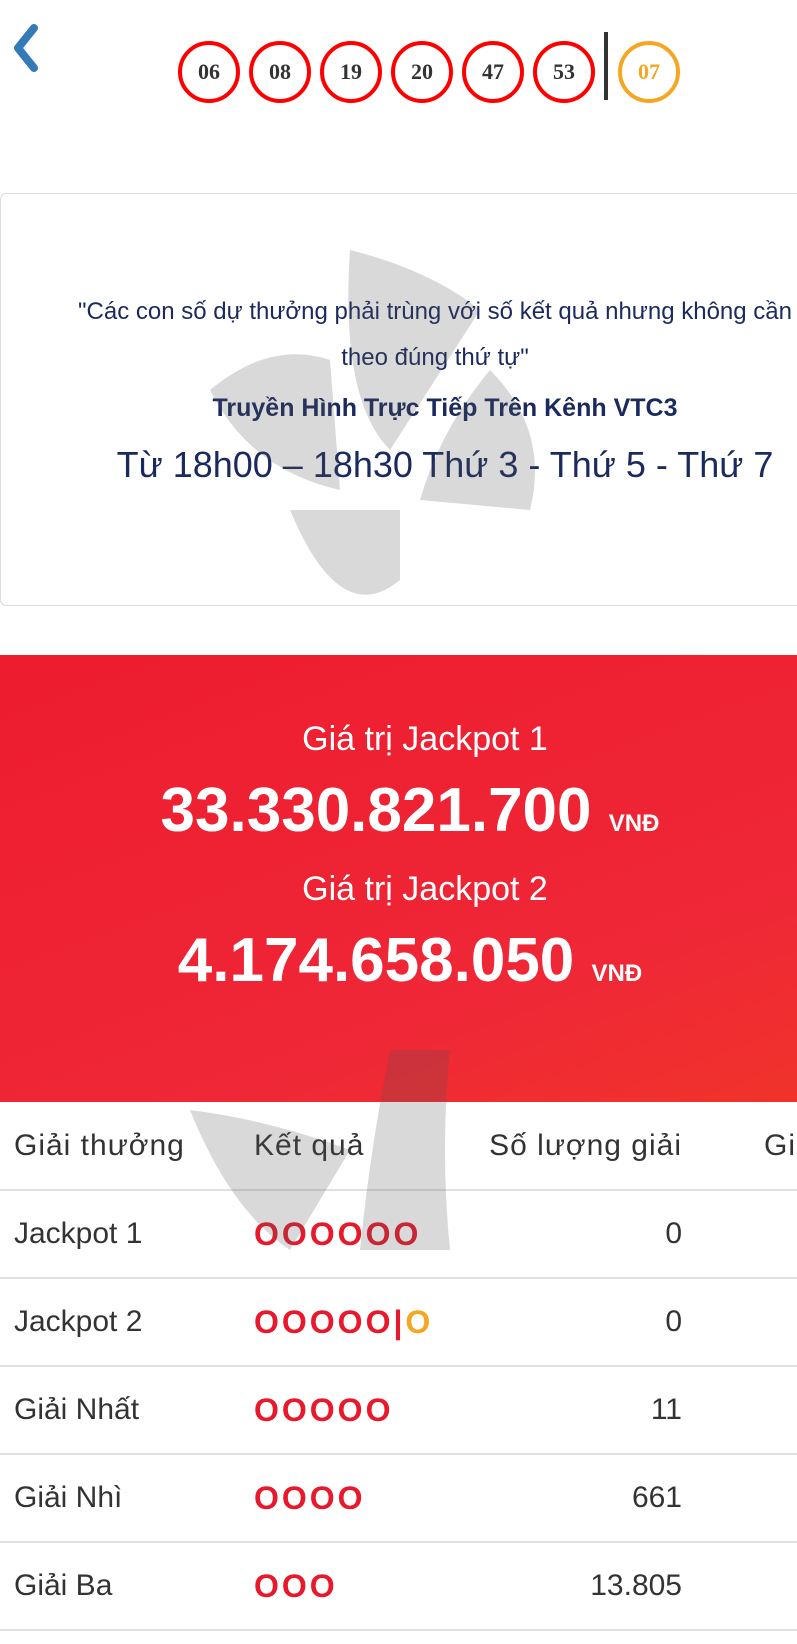 Image resolution: width=797 pixels, height=1644 pixels. I want to click on table-row: Jackpot 2 OOOOO|O 0, so click(398, 1321).